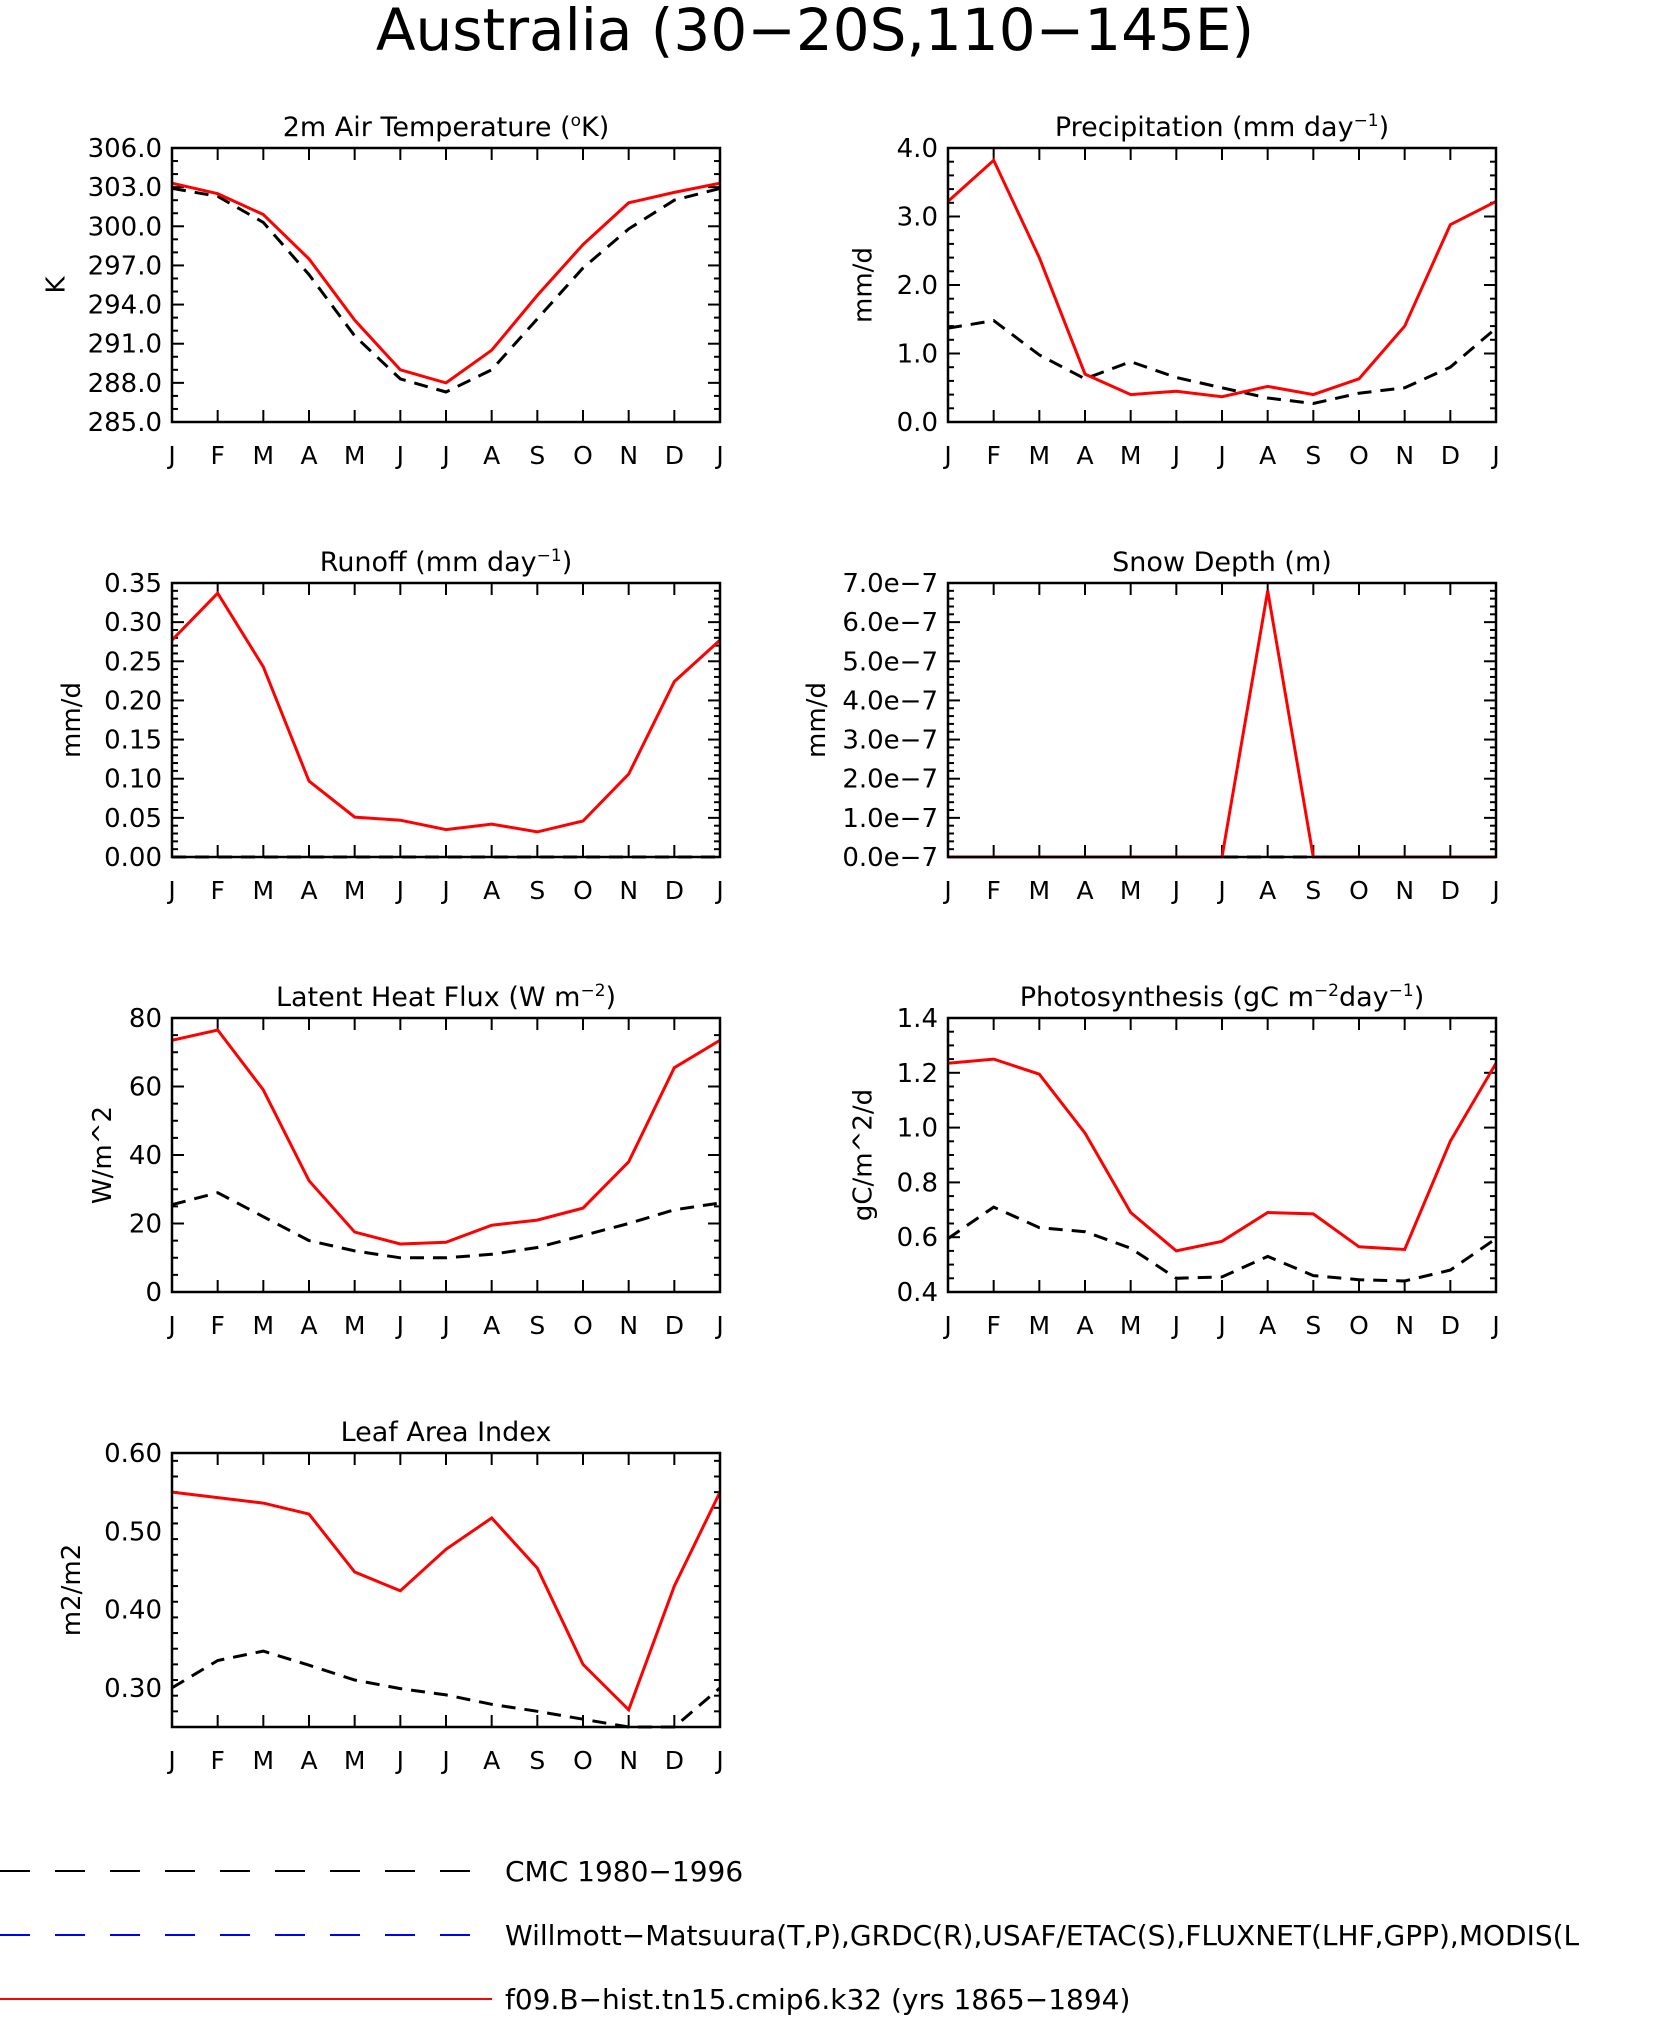 The height and width of the screenshot is (2022, 1679). I want to click on y-axis-label: gC/m^2/d, so click(864, 1155).